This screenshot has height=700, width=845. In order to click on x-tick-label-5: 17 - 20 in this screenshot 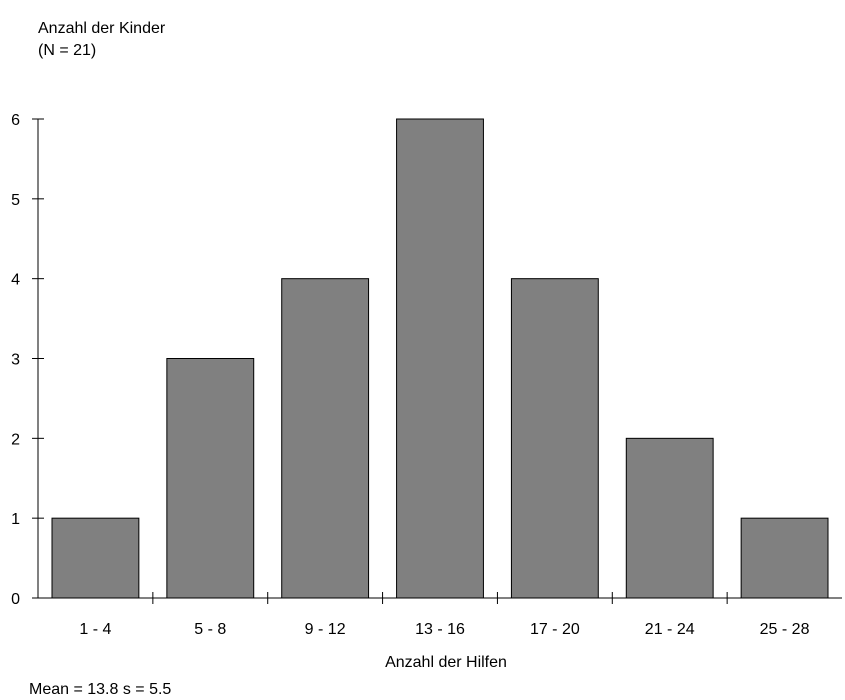, I will do `click(555, 629)`.